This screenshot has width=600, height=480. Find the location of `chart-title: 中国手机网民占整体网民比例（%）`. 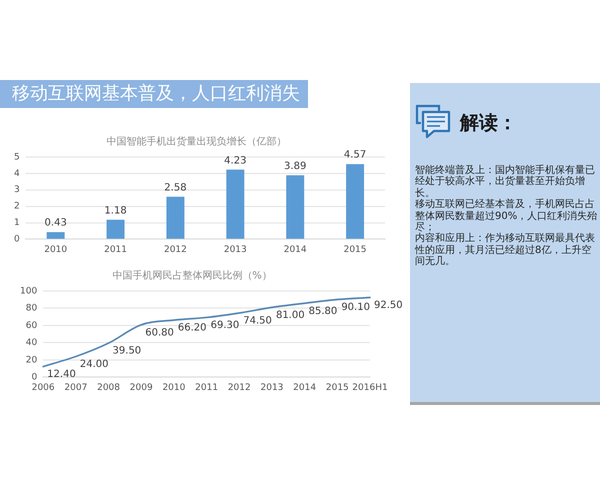

chart-title: 中国手机网民占整体网民比例（%） is located at coordinates (192, 276).